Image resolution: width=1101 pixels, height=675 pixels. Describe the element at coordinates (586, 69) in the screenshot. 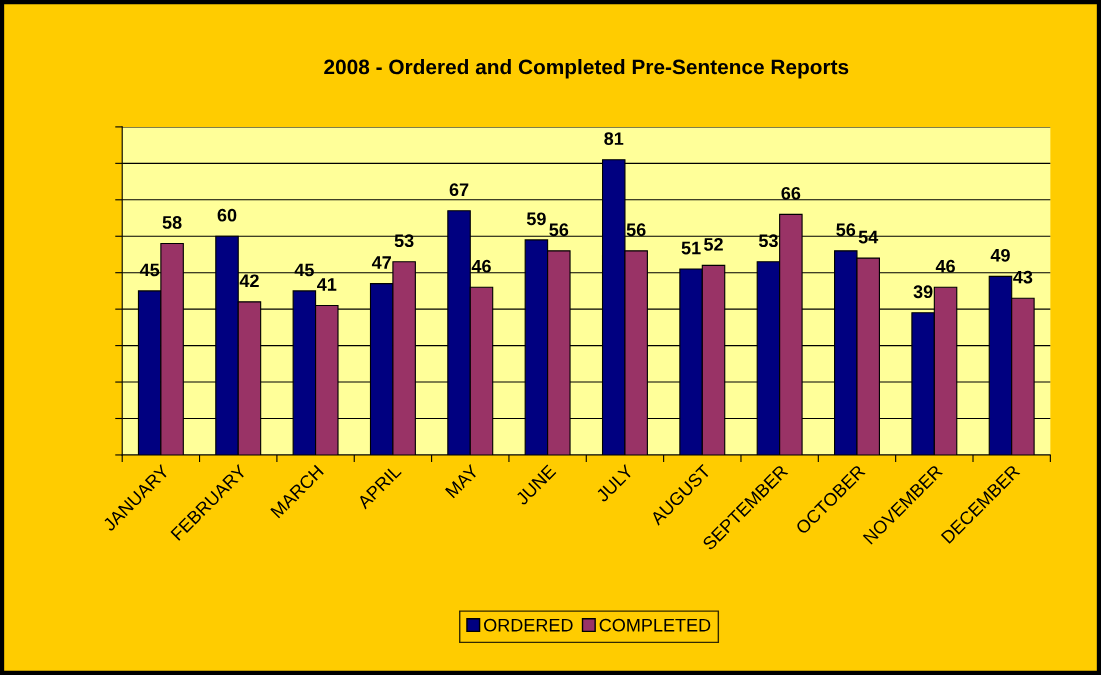

I see `chart-title: 2008 - Ordered and Completed Pre-Sentence Reports` at that location.